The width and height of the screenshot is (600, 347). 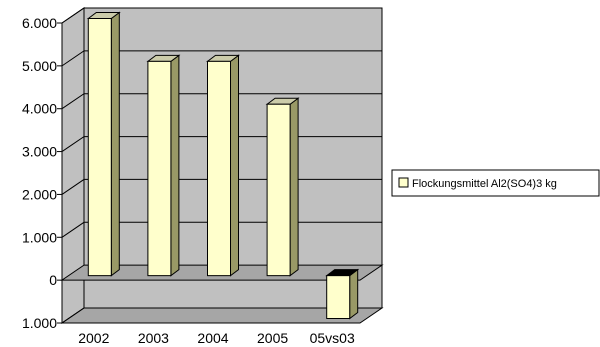 I want to click on x-axis-categories: 2002 2003 2004 2005 05vs03, so click(x=216, y=338).